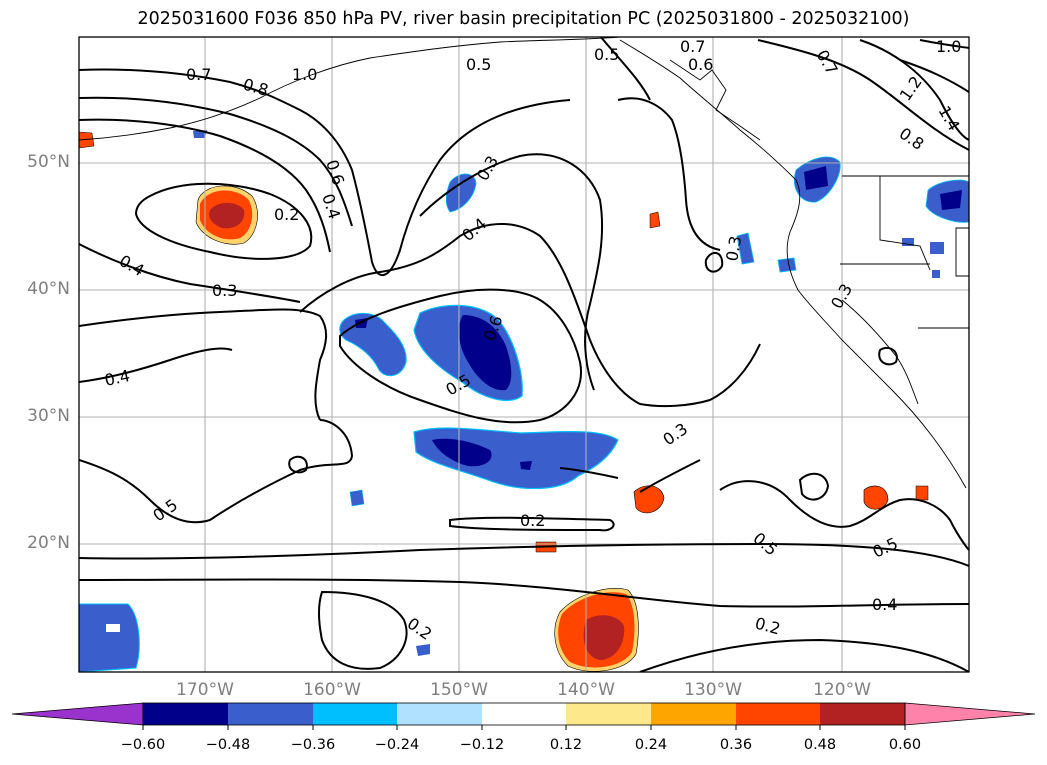 The image size is (1047, 765). I want to click on lon-label: 120°W, so click(842, 690).